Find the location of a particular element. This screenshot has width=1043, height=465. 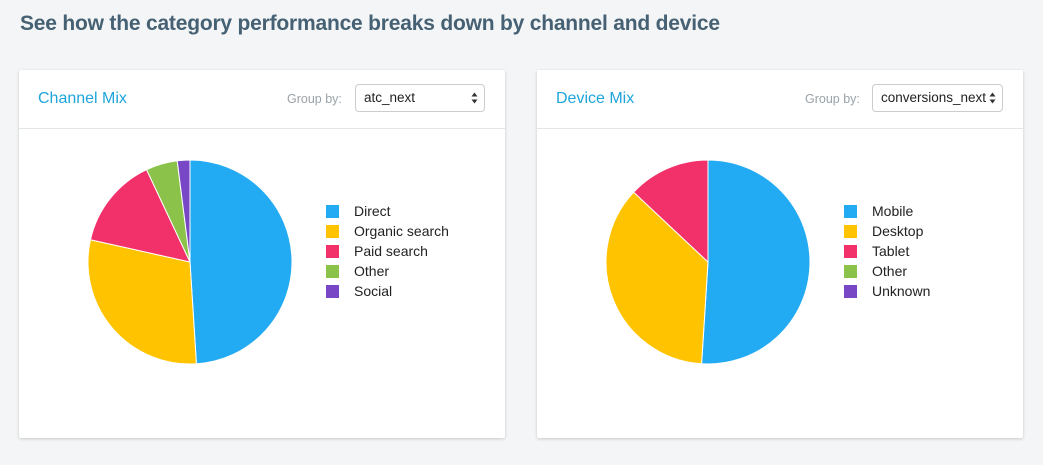

legend-label: Unknown is located at coordinates (901, 291).